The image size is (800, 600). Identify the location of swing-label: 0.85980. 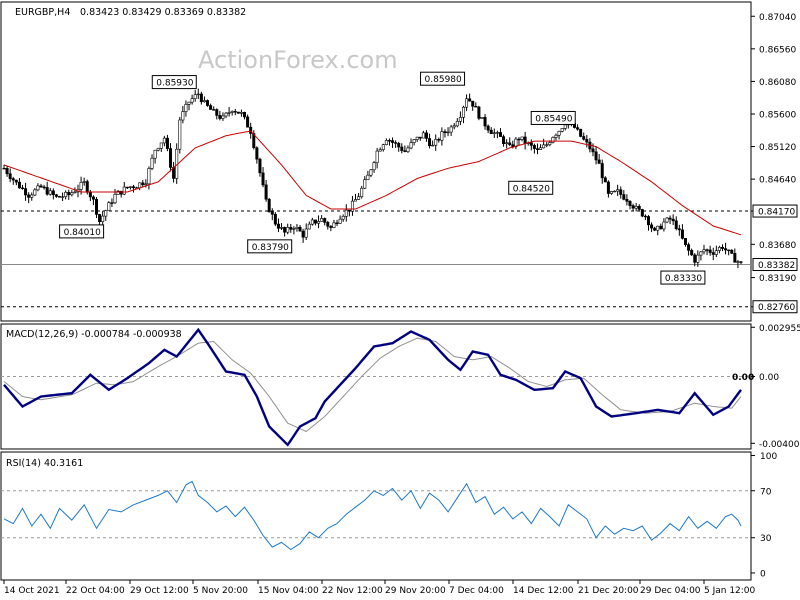
(443, 80).